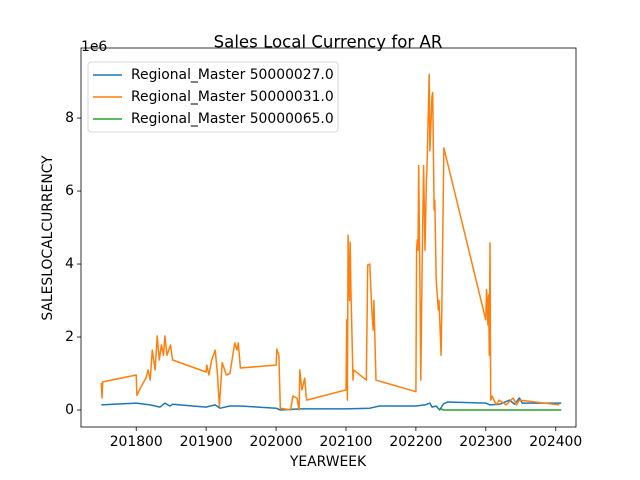 The width and height of the screenshot is (640, 480). What do you see at coordinates (345, 442) in the screenshot?
I see `x-tick-label: 202100` at bounding box center [345, 442].